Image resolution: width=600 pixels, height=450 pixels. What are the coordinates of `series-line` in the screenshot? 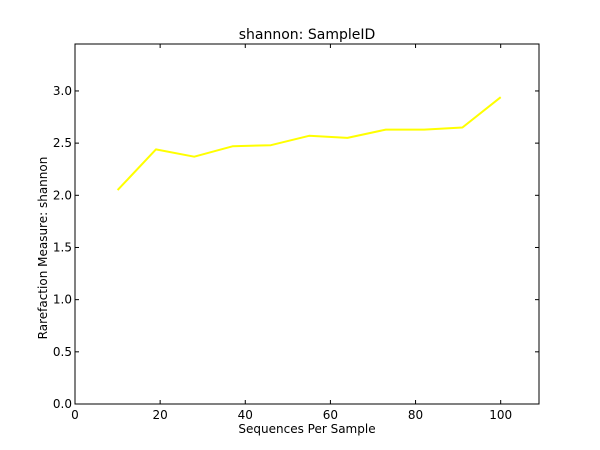 It's located at (309, 143).